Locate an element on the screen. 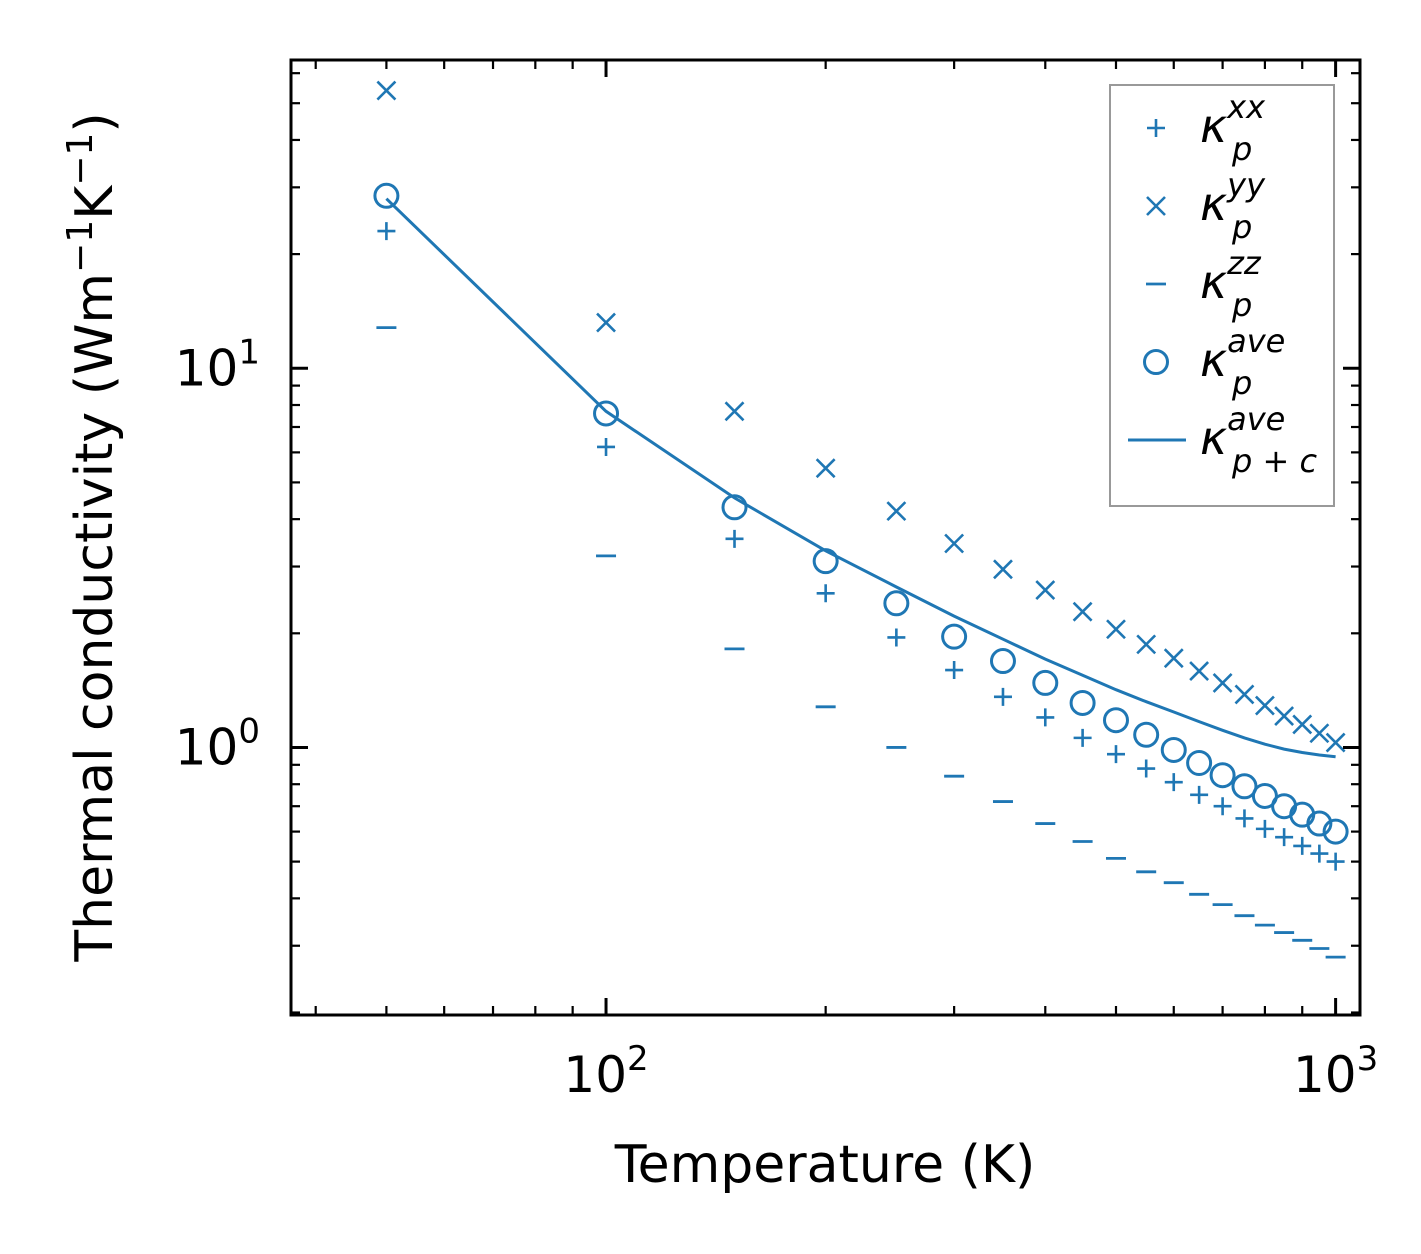 This screenshot has width=1421, height=1254. legend-label: κzz p is located at coordinates (1231, 284).